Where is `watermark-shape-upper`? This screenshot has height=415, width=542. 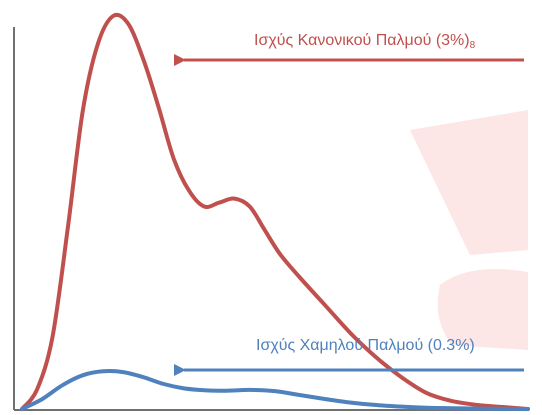
watermark-shape-upper is located at coordinates (469, 182).